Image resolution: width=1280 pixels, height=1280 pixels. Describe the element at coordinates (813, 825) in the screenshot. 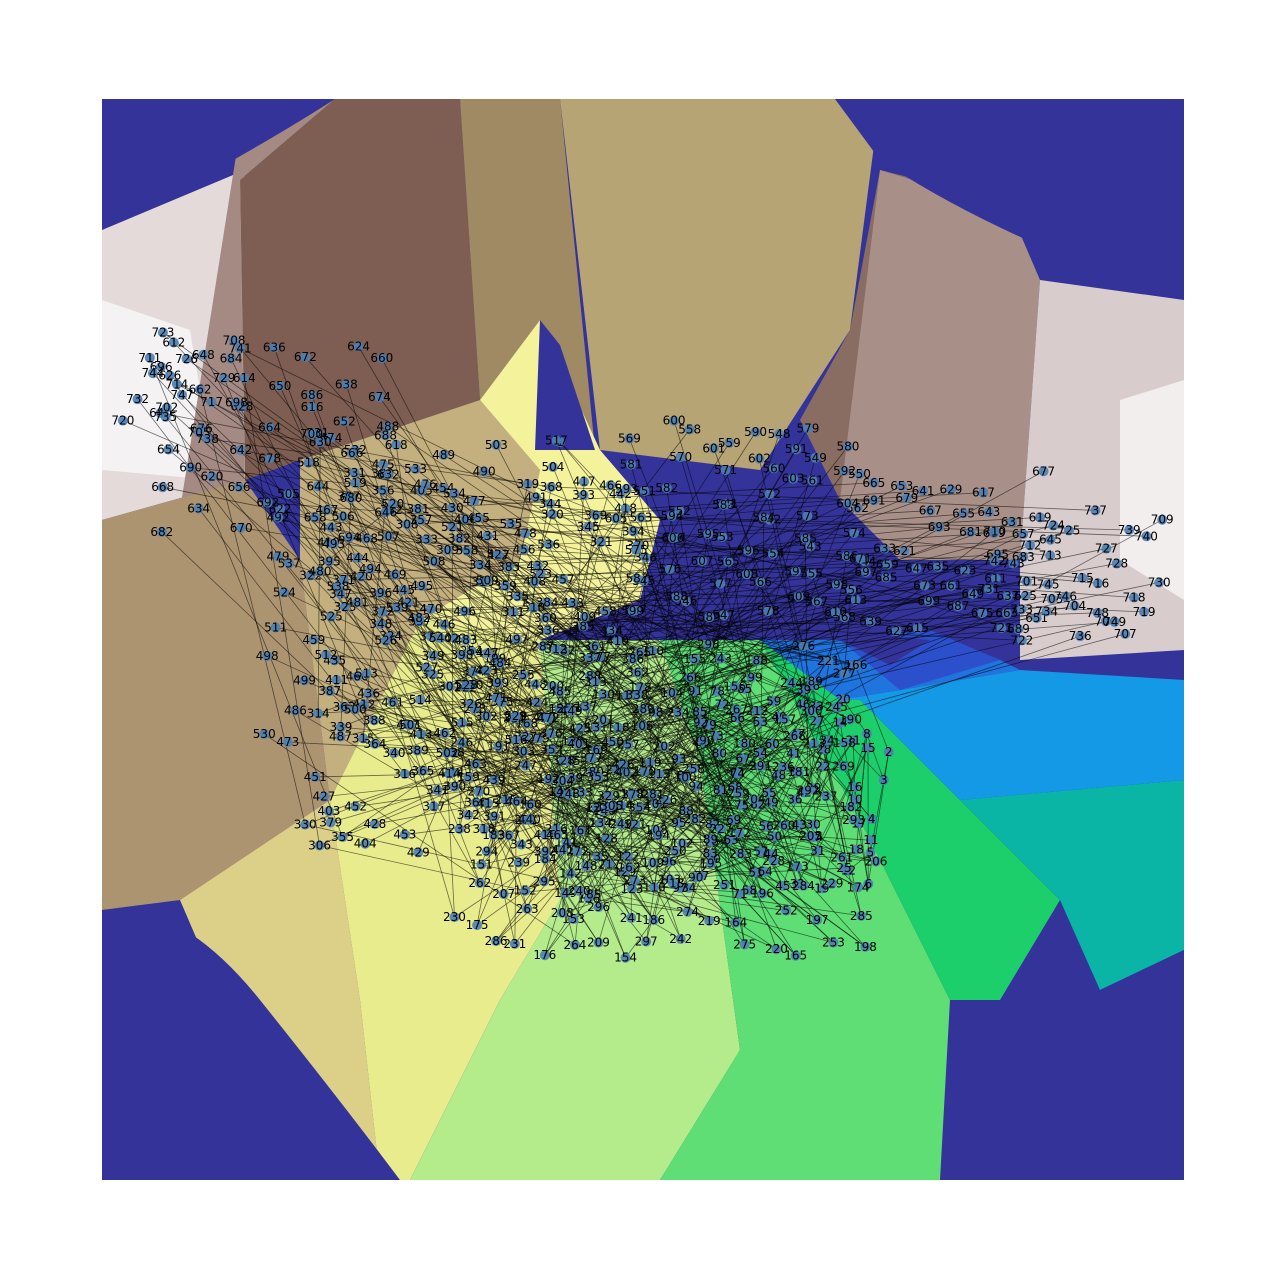

I see `node-30-label: 30` at that location.